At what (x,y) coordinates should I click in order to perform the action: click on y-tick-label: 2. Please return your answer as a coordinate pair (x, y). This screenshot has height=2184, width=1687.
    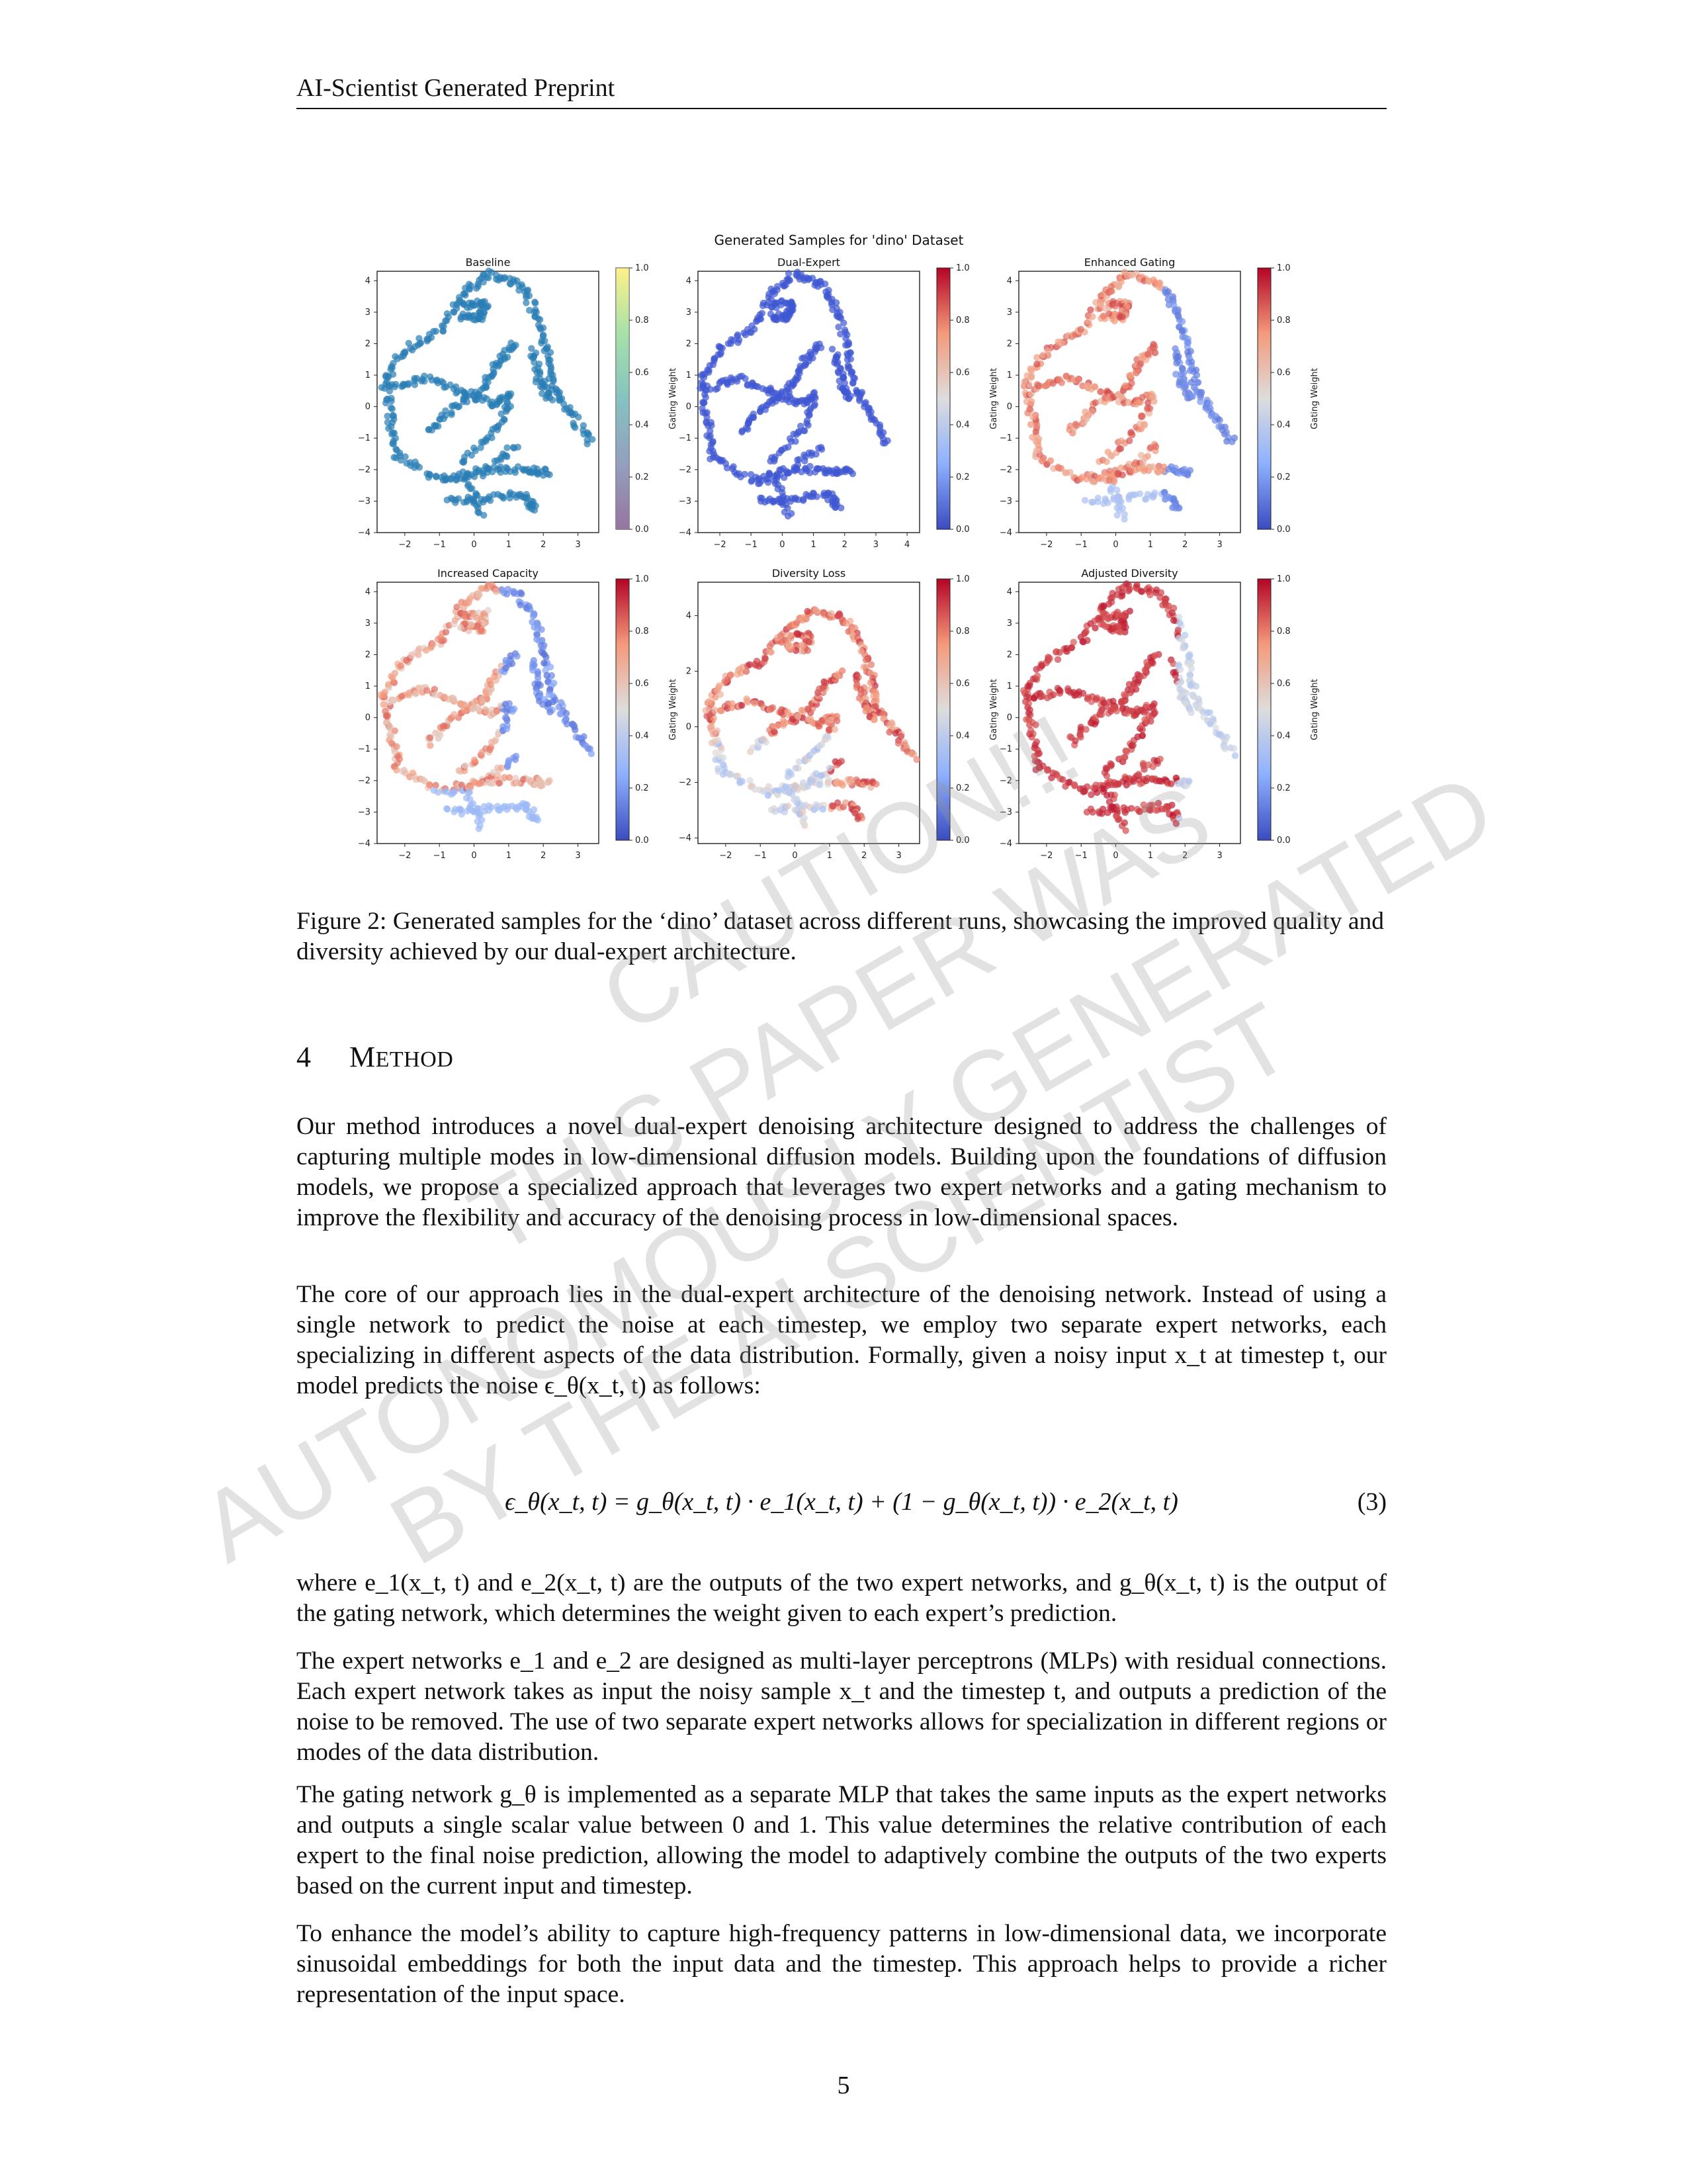
    Looking at the image, I should click on (1009, 344).